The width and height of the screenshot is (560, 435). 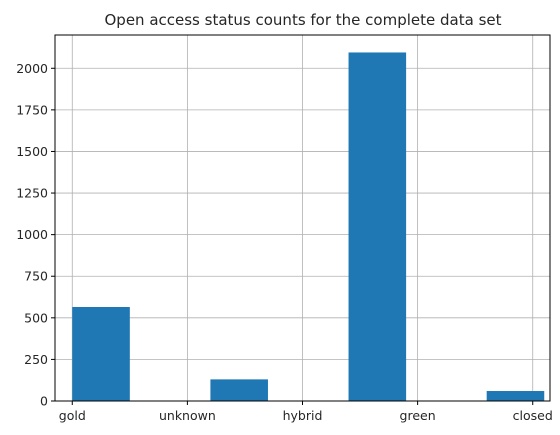 I want to click on y-tick-label: 1250, so click(x=32, y=193).